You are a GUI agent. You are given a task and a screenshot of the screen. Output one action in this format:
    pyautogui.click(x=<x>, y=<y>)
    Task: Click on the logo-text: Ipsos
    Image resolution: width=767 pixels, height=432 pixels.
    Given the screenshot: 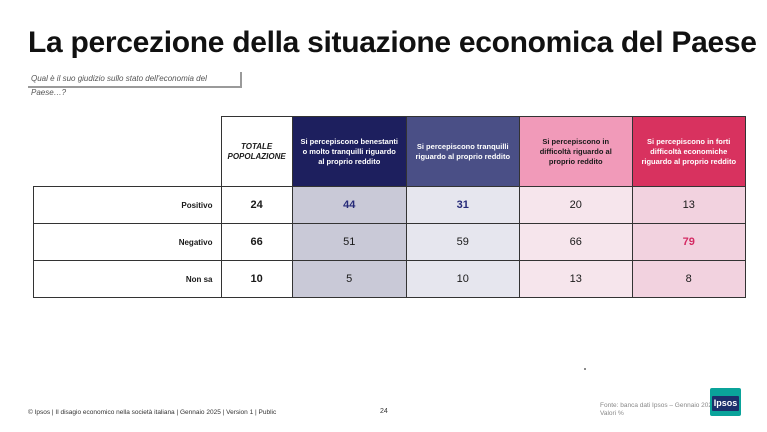 What is the action you would take?
    pyautogui.click(x=725, y=403)
    